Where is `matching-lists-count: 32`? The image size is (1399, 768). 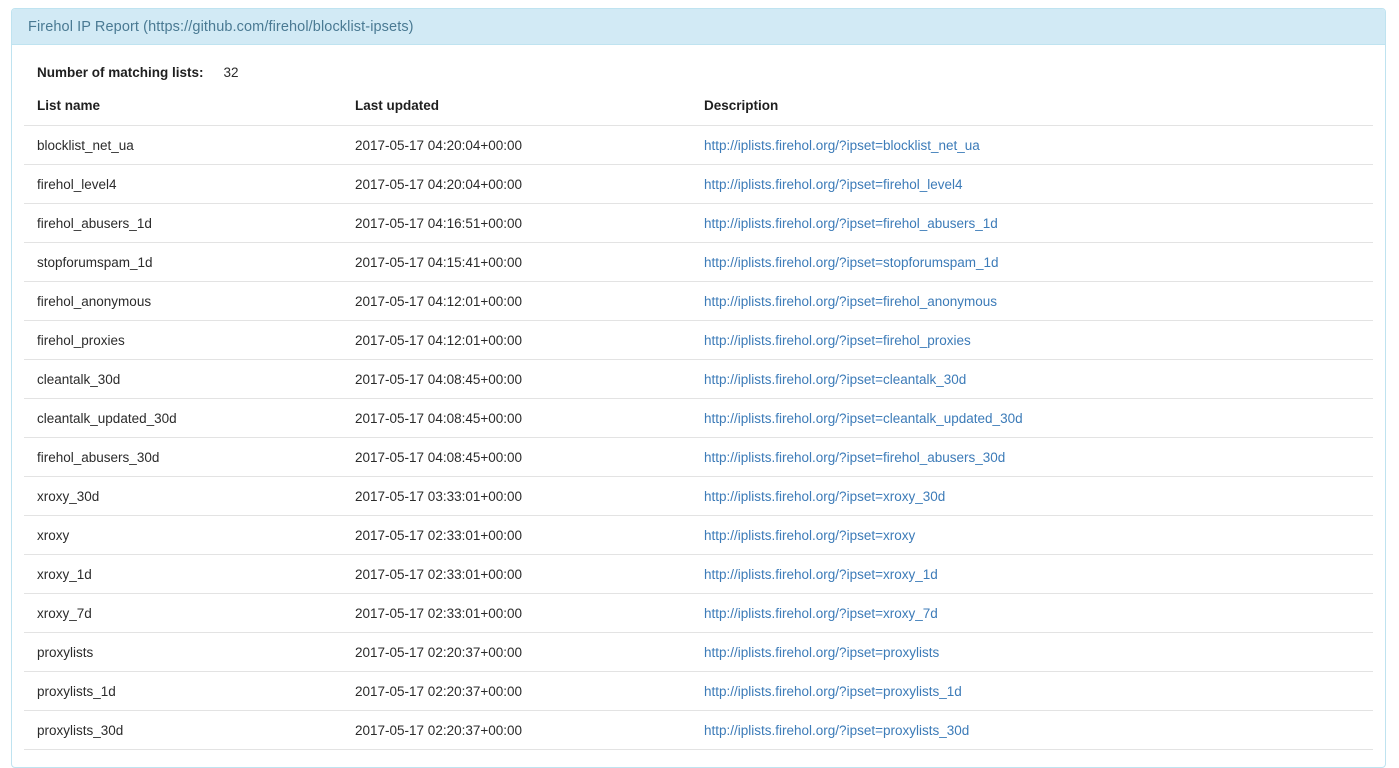
matching-lists-count: 32 is located at coordinates (231, 72).